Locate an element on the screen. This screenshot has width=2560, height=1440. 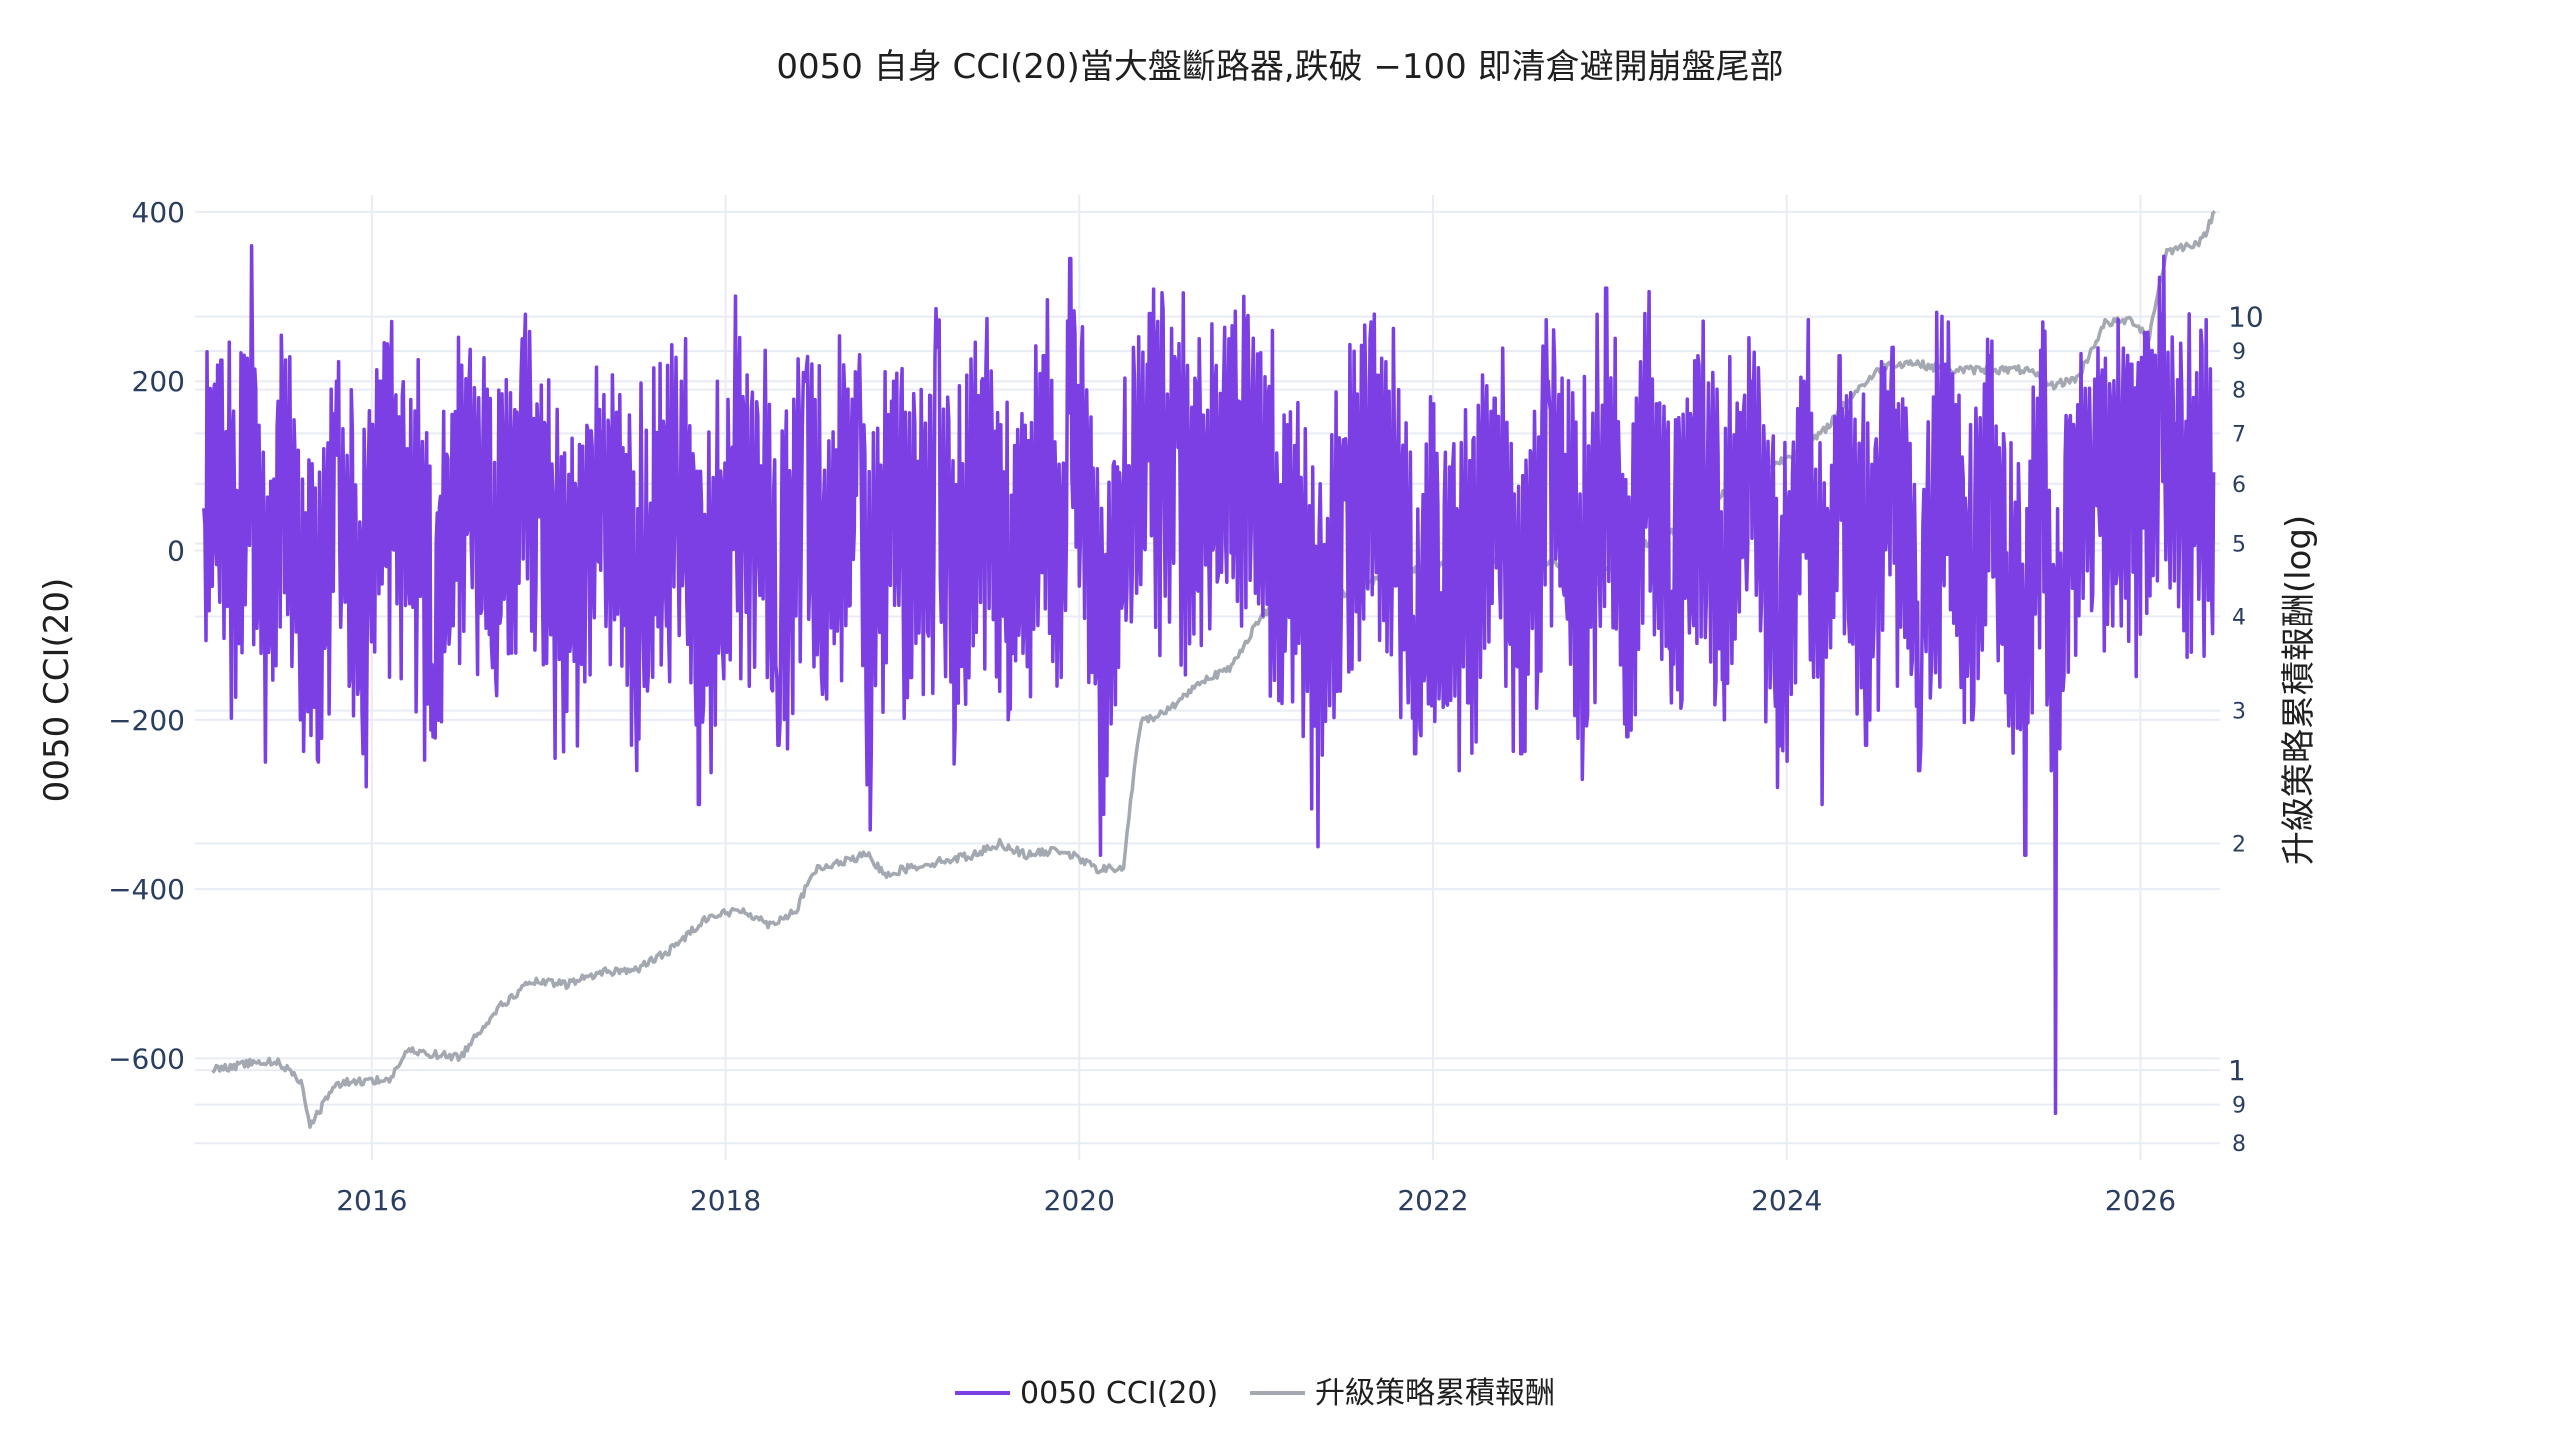
x-tick-label: 2022 is located at coordinates (1432, 1200).